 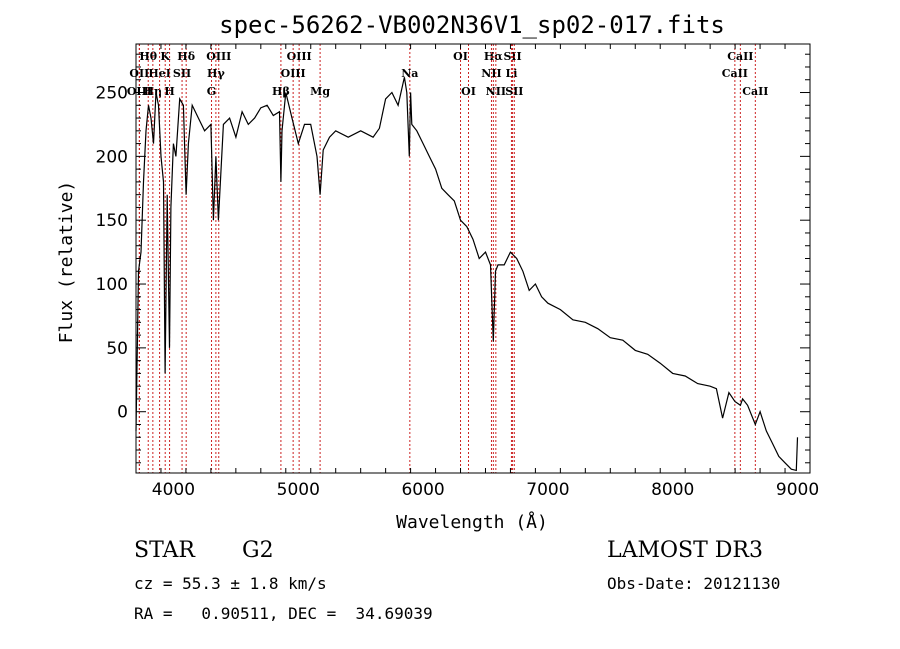 I want to click on chart-title: spec-56262-VB002N36V1_sp02-017.fits, so click(x=472, y=25).